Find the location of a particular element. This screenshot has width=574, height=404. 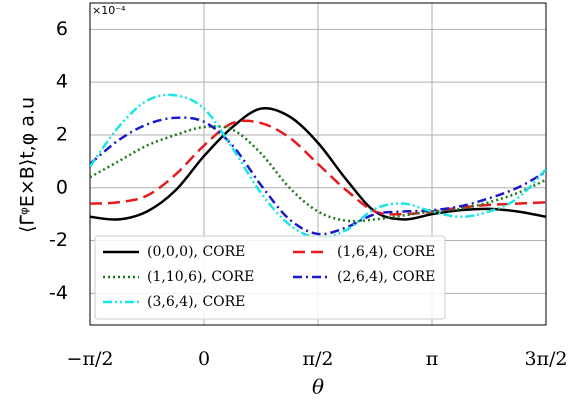

y-tick-label: 0 is located at coordinates (62, 187).